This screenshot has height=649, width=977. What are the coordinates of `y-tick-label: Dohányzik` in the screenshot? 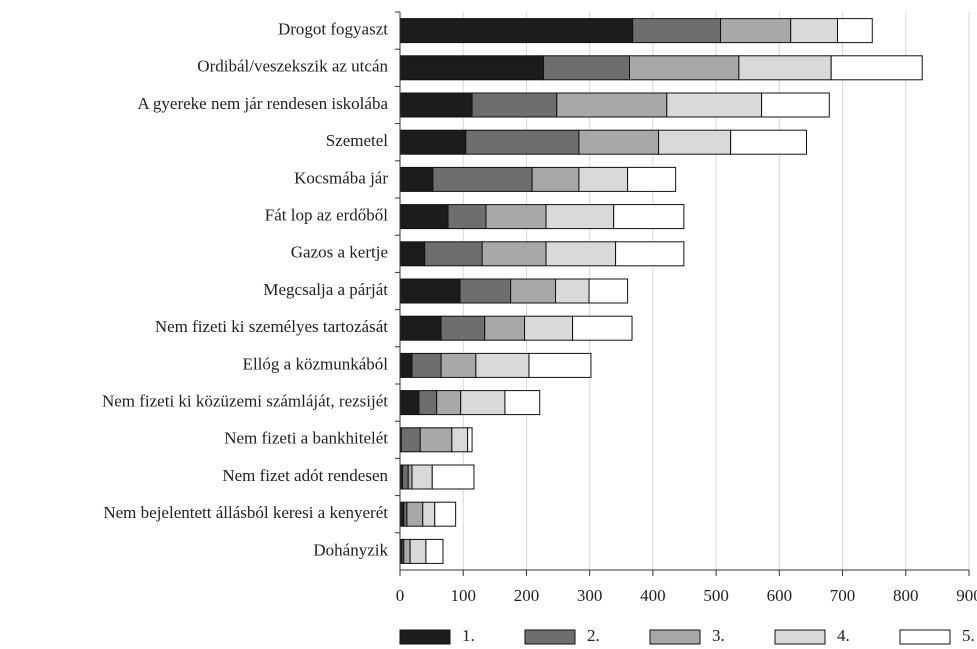 It's located at (350, 549).